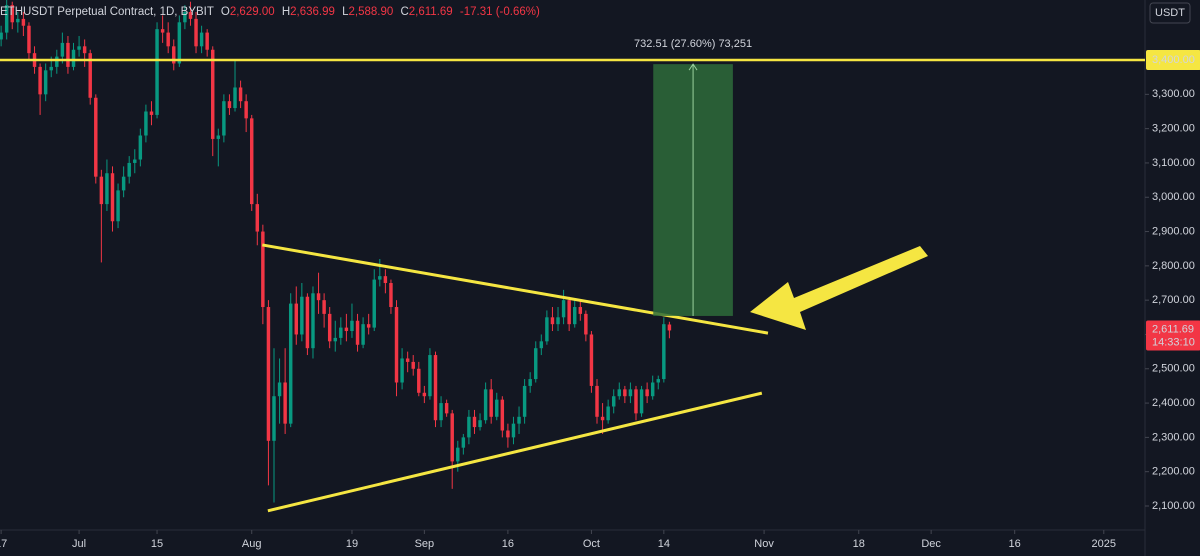  I want to click on hline-label: 3,400.00, so click(1173, 60).